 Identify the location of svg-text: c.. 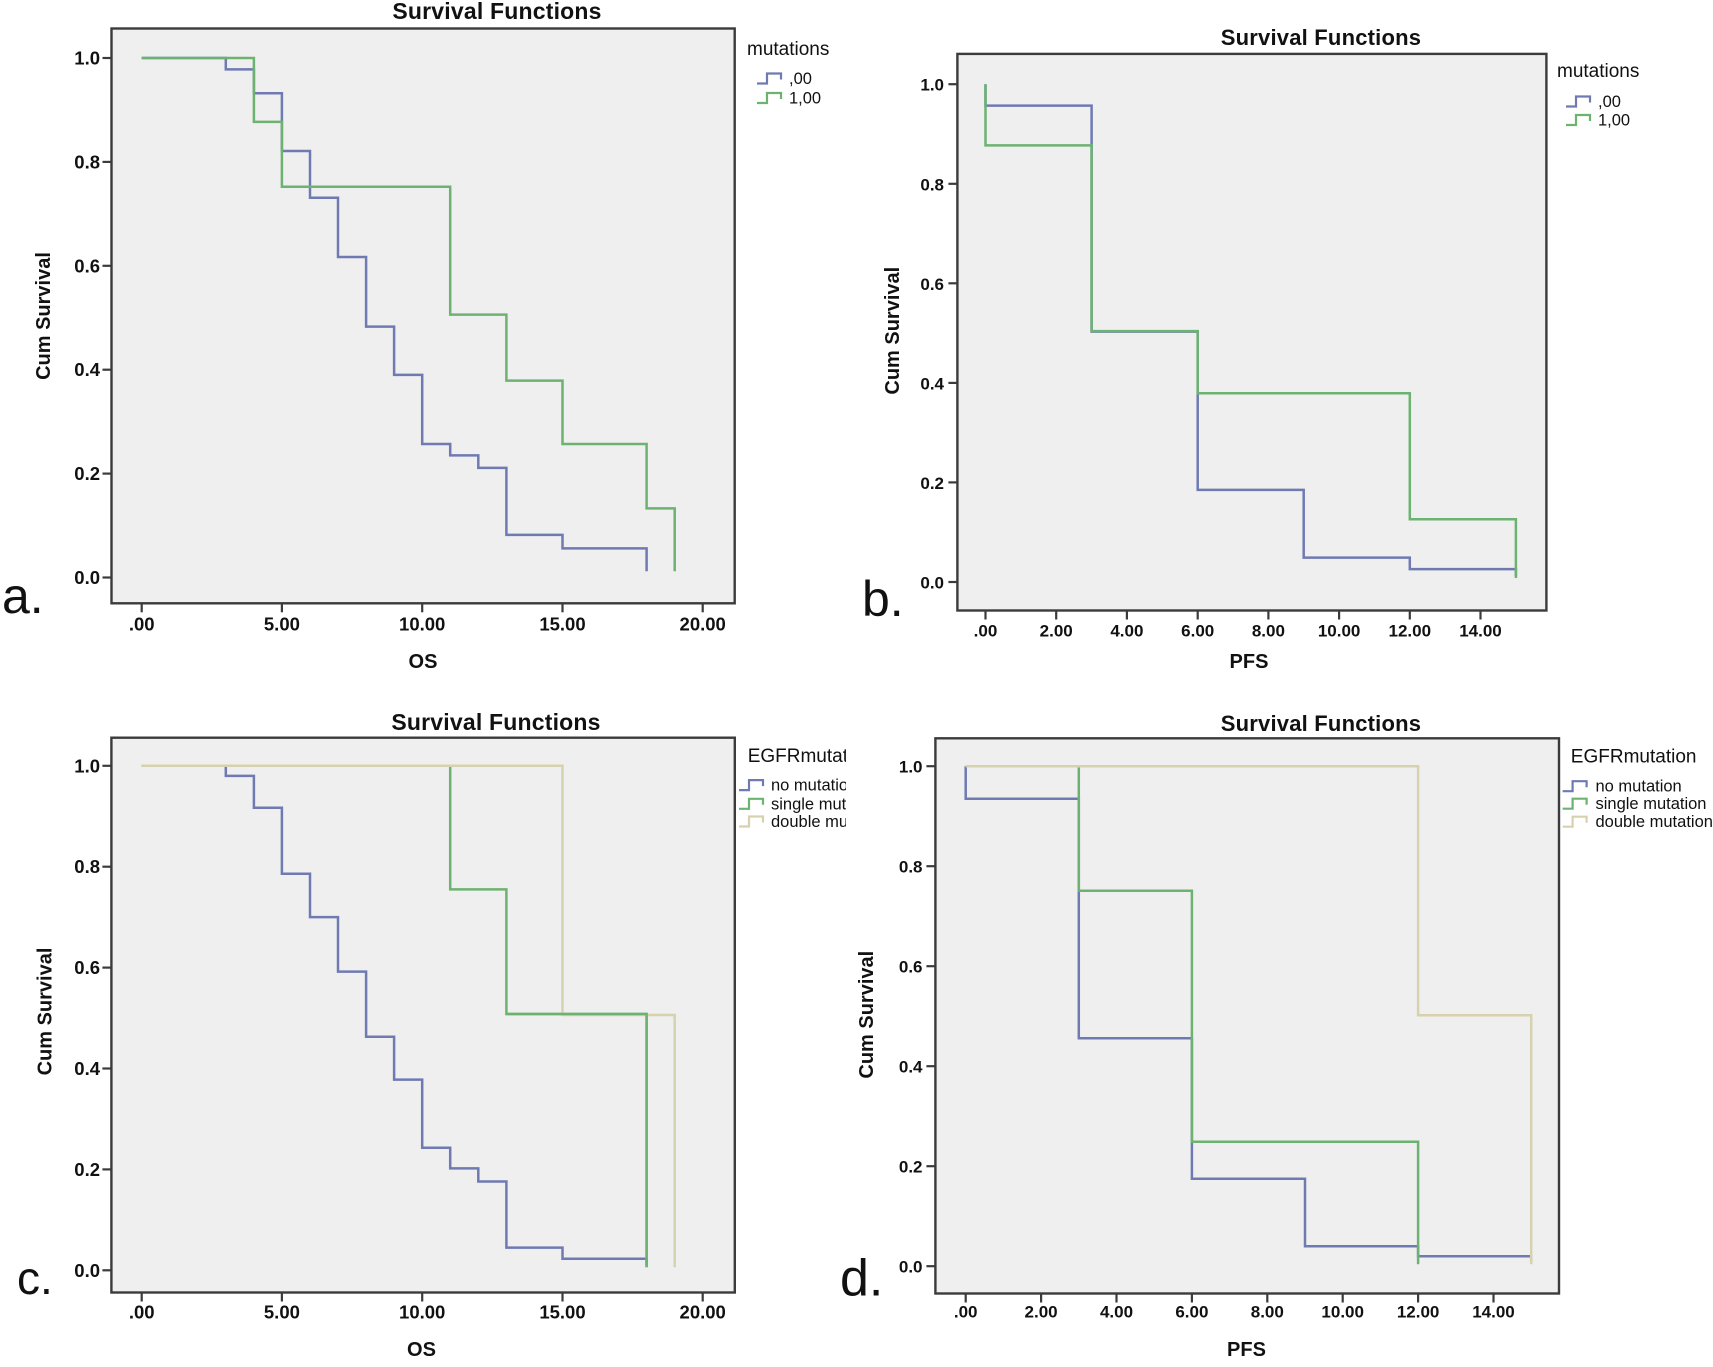
(35, 1278).